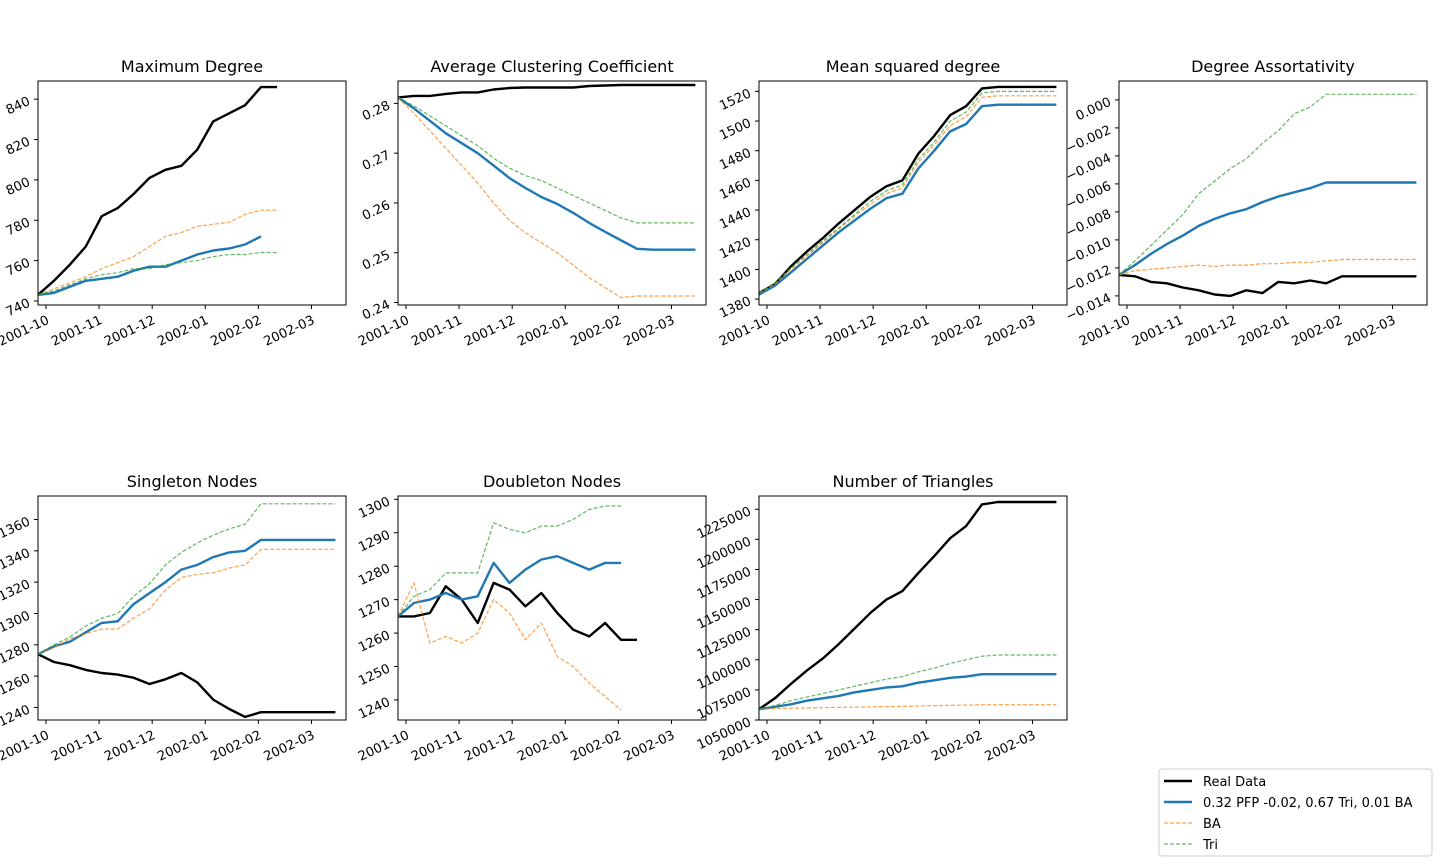 Image resolution: width=1440 pixels, height=864 pixels. What do you see at coordinates (192, 66) in the screenshot?
I see `chart-title: Maximum Degree` at bounding box center [192, 66].